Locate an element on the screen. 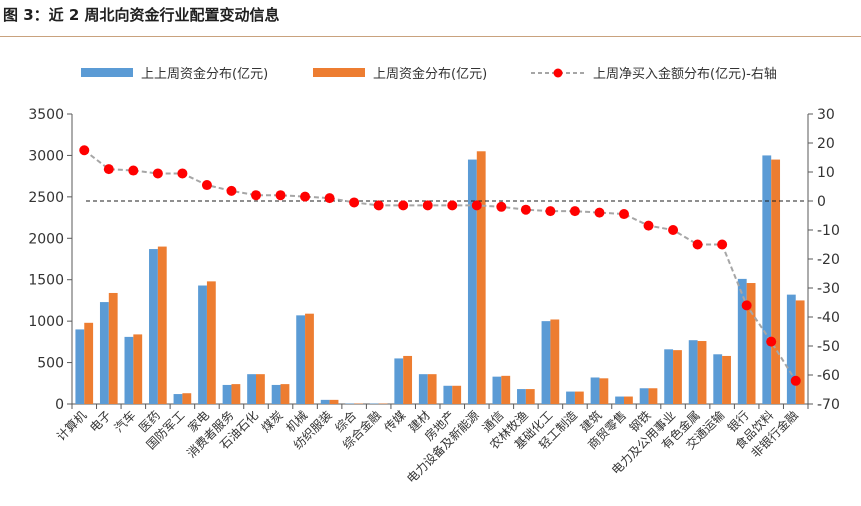  y-tick-label-right: -20 is located at coordinates (828, 260).